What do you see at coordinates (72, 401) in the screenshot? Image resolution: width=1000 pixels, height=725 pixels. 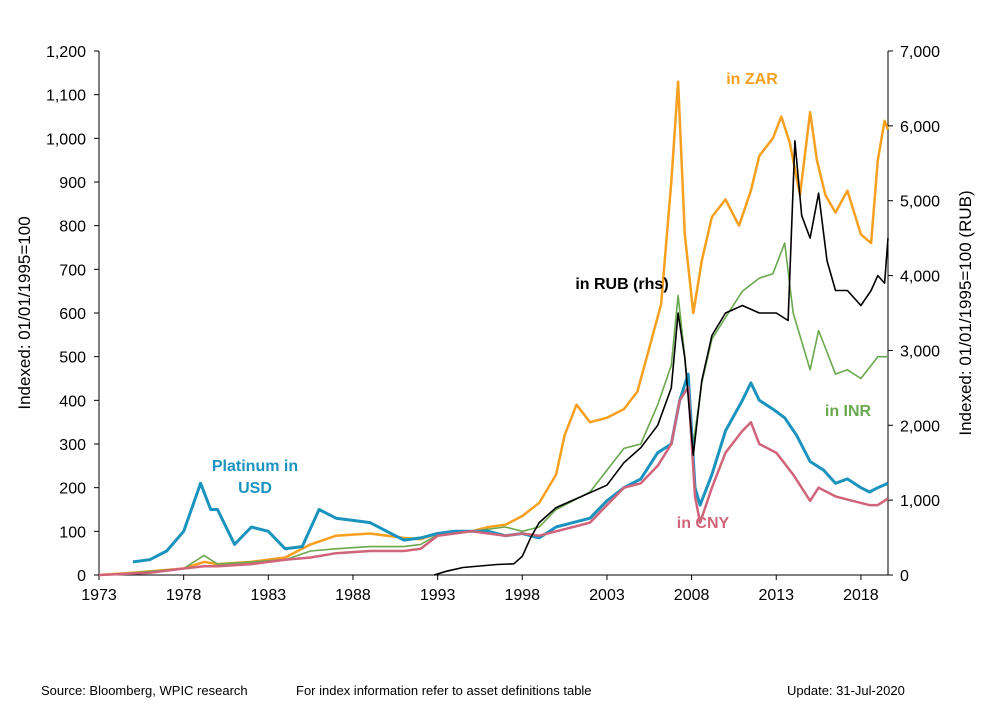 I see `left-tick-label: 400` at bounding box center [72, 401].